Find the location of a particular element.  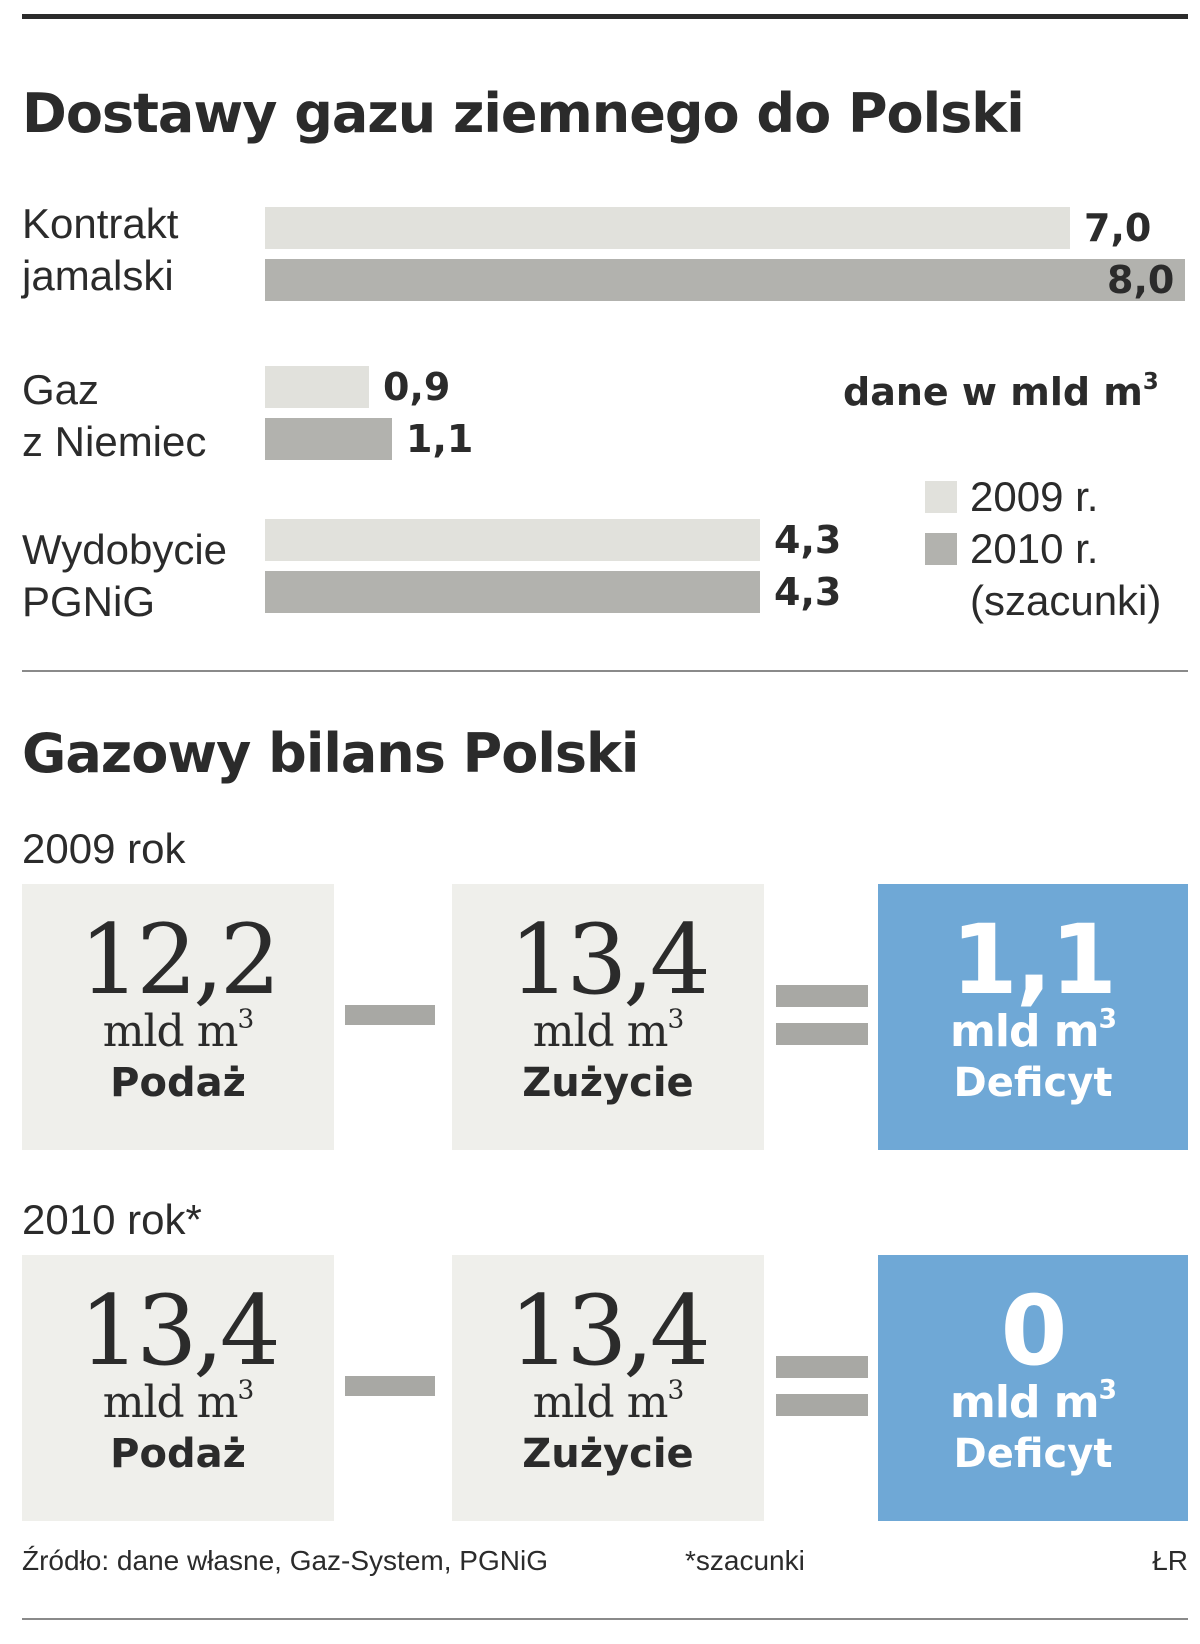

chart-title-deliveries: Dostawy gazu ziemnego do Polski is located at coordinates (523, 113).